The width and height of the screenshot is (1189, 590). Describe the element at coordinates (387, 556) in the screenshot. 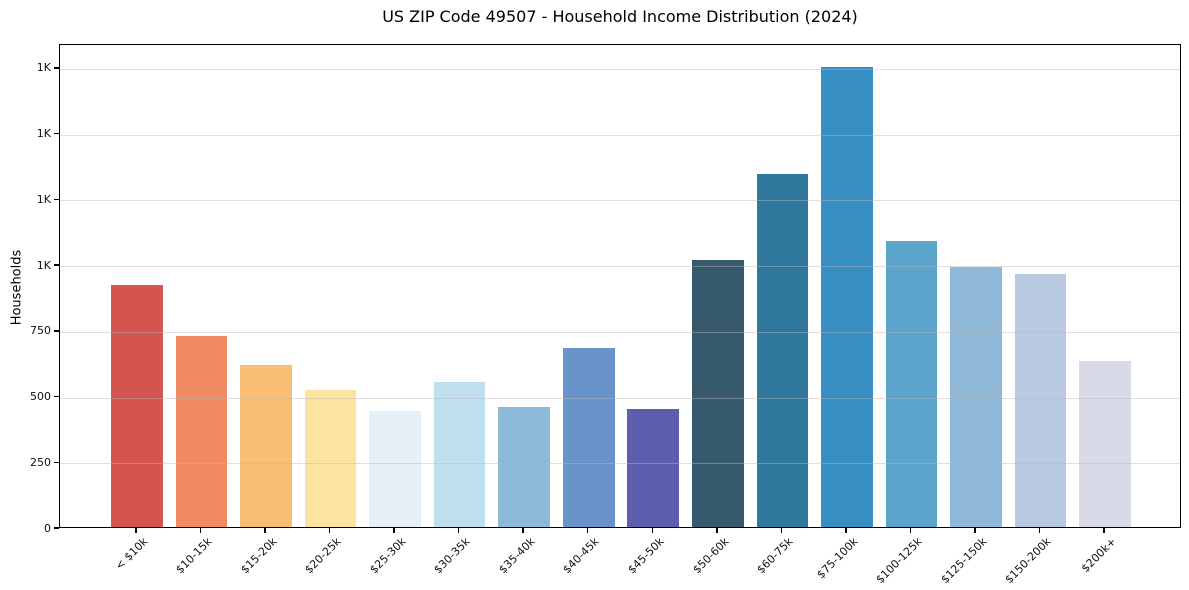

I see `x-tick-label: $25-30k` at that location.